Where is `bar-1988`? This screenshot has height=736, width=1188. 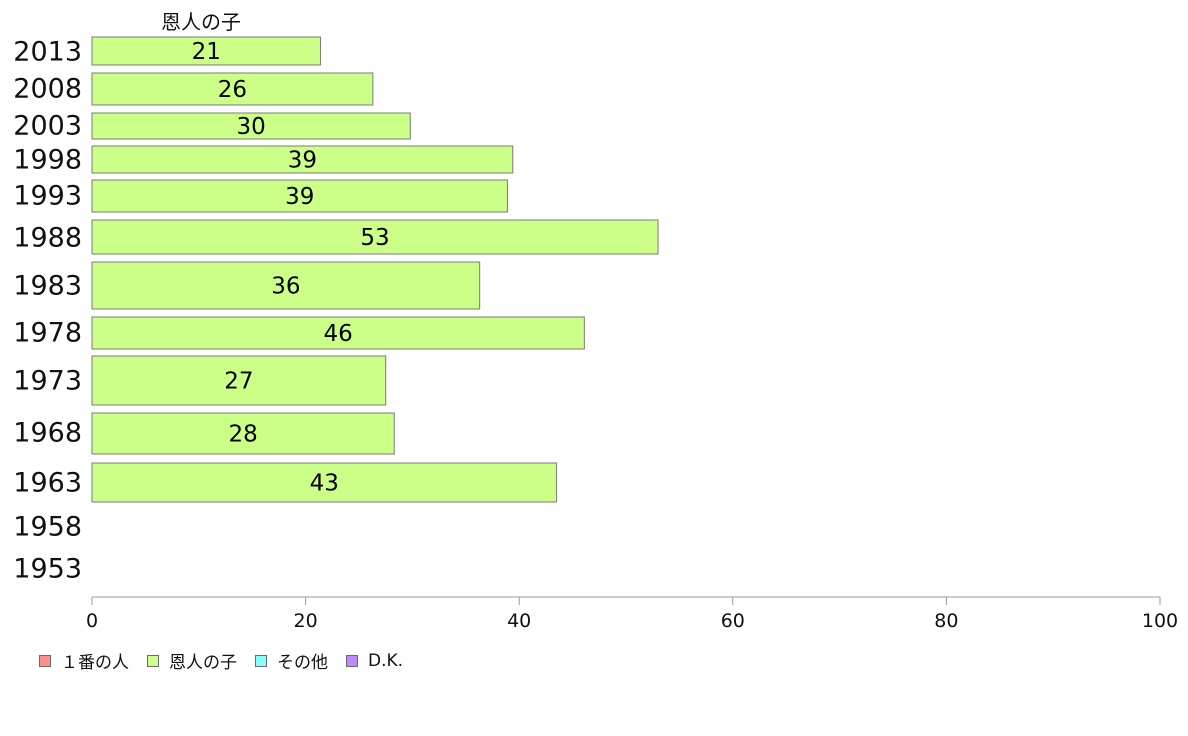
bar-1988 is located at coordinates (375, 237).